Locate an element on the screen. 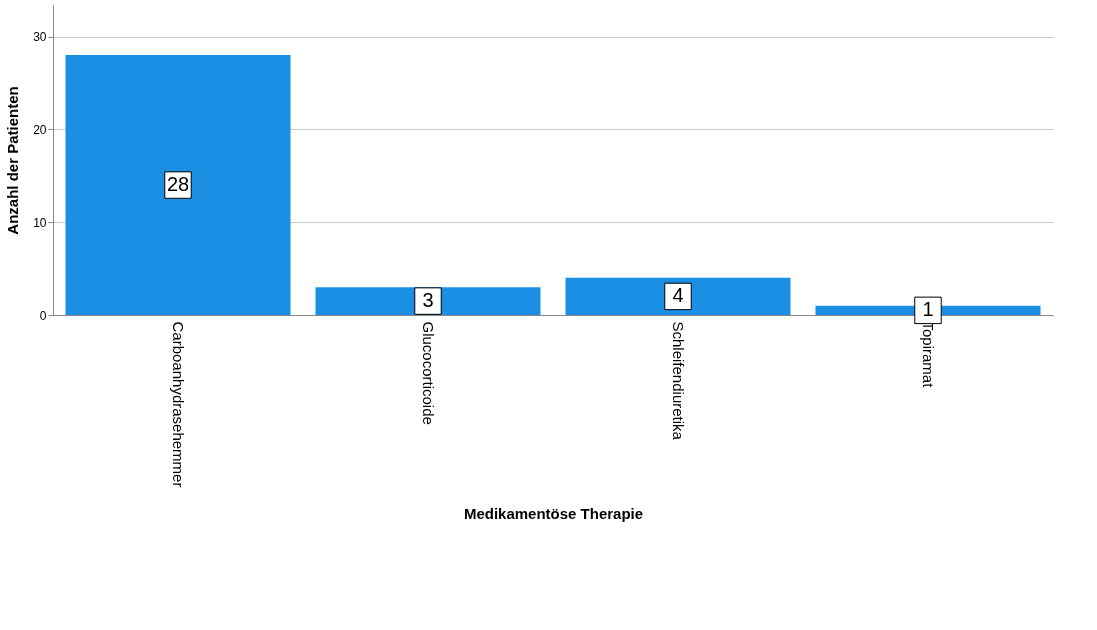 Image resolution: width=1097 pixels, height=630 pixels. data-label: 3 is located at coordinates (428, 300).